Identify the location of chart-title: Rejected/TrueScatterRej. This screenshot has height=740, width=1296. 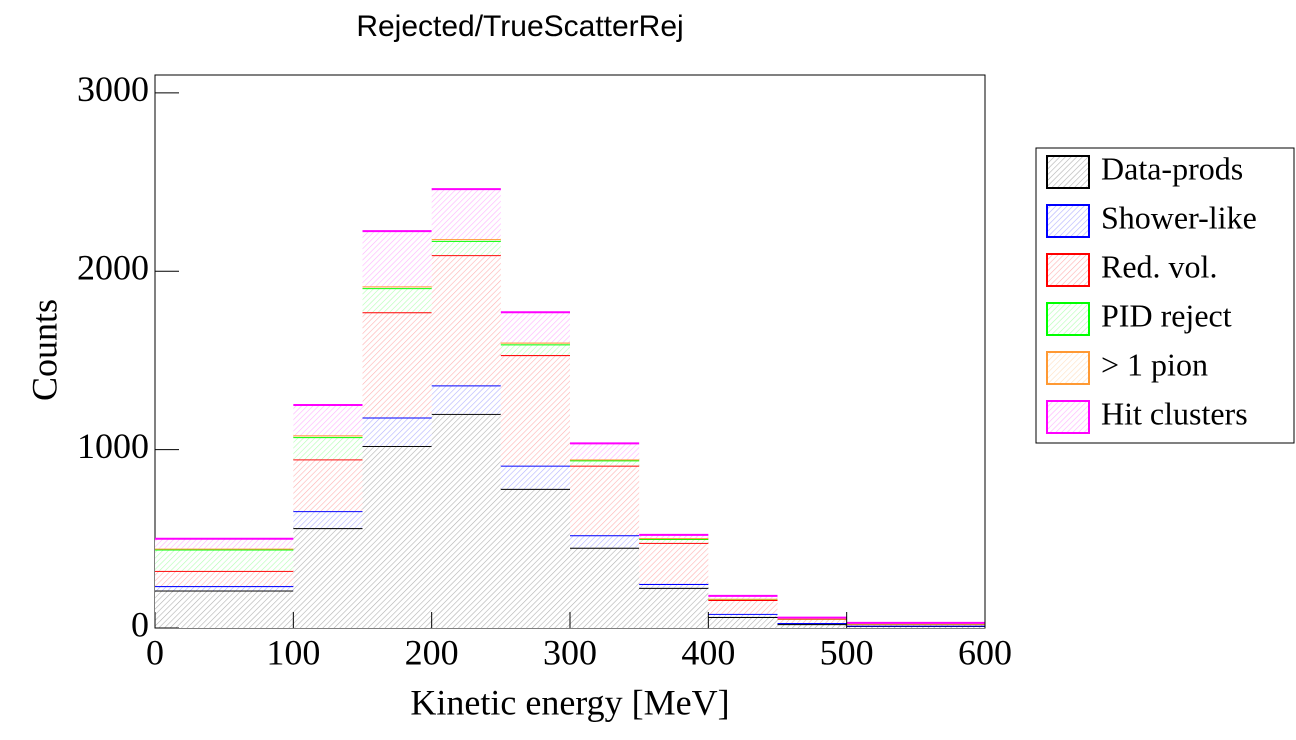
(519, 26).